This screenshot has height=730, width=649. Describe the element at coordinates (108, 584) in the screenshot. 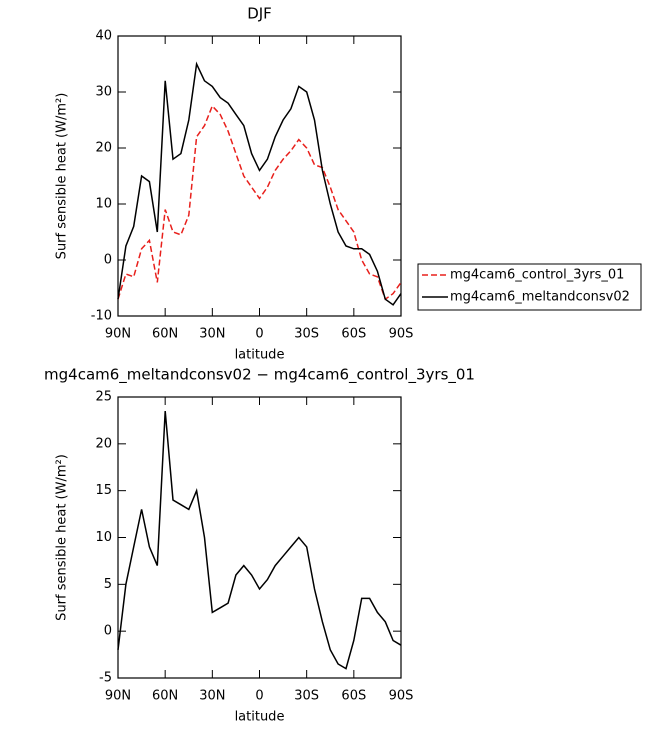

I see `y-tick-label: 5` at that location.